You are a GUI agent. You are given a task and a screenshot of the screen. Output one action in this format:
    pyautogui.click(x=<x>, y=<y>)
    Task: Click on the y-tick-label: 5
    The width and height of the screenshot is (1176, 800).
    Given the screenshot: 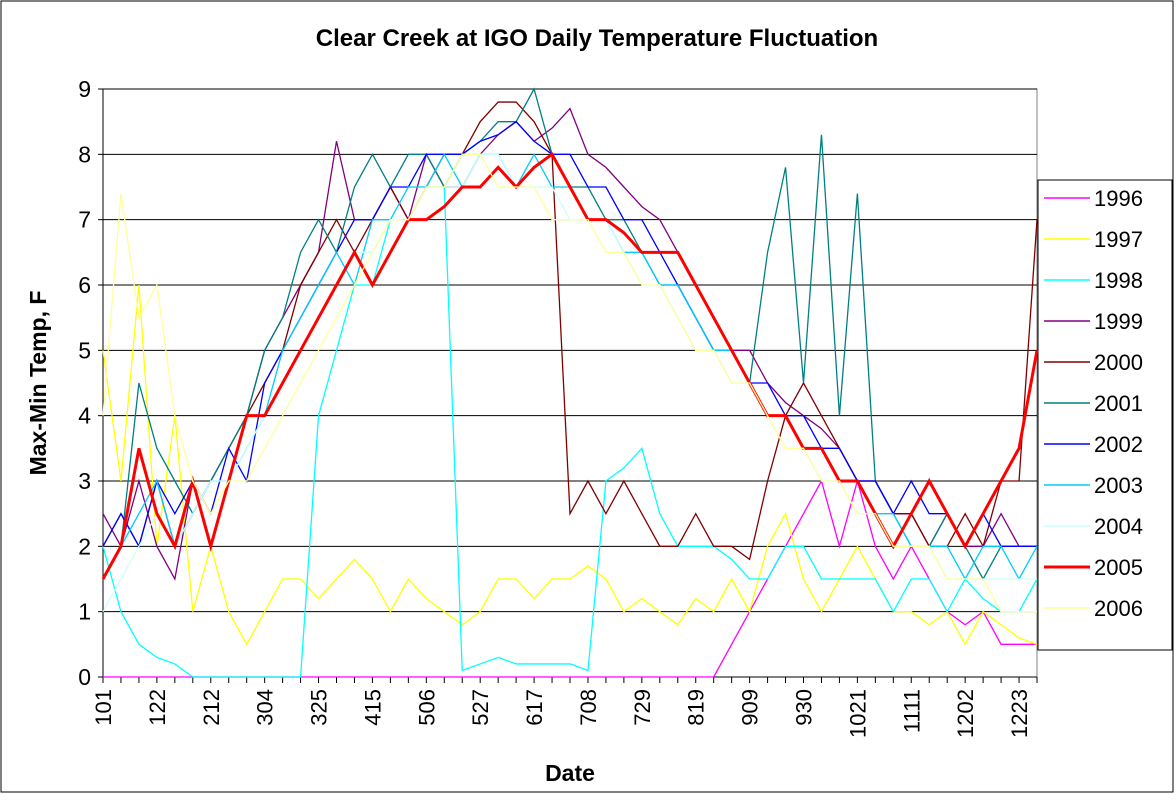 What is the action you would take?
    pyautogui.click(x=84, y=350)
    